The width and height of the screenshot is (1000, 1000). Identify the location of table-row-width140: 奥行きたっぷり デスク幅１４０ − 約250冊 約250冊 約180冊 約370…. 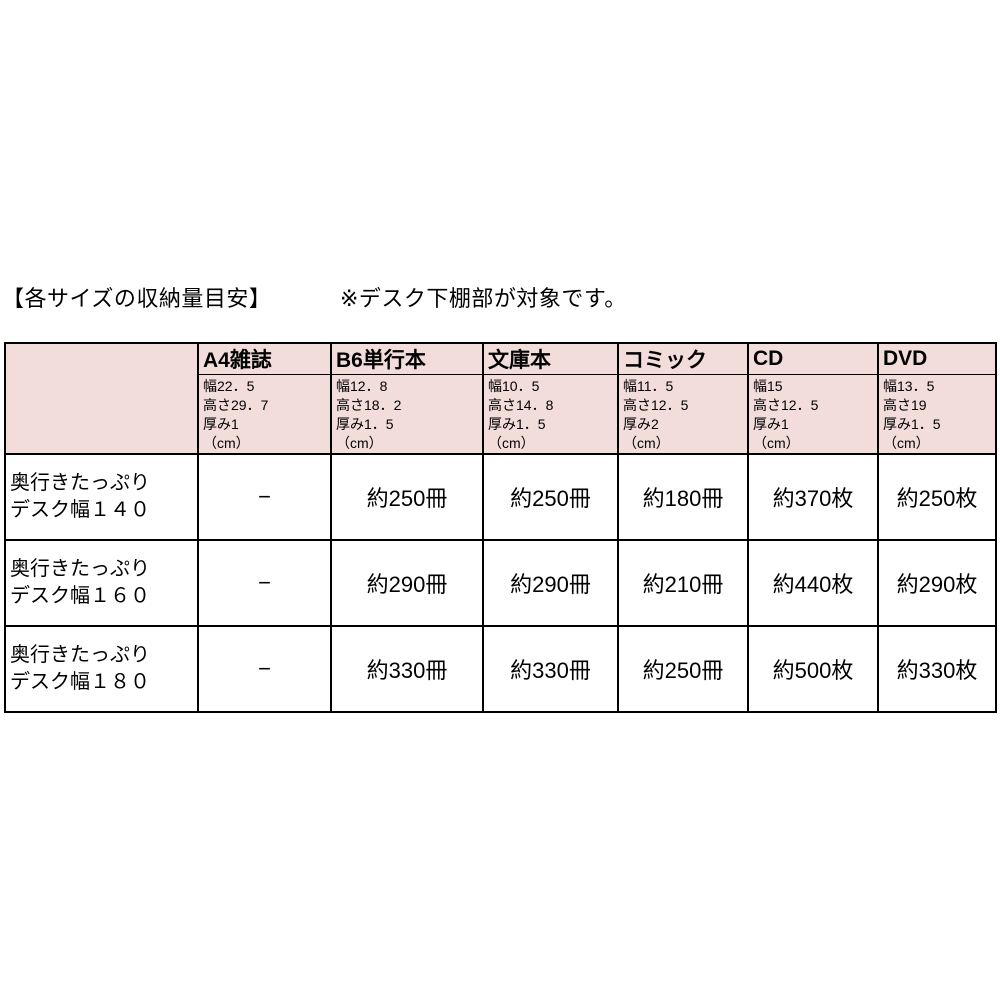
(500, 497).